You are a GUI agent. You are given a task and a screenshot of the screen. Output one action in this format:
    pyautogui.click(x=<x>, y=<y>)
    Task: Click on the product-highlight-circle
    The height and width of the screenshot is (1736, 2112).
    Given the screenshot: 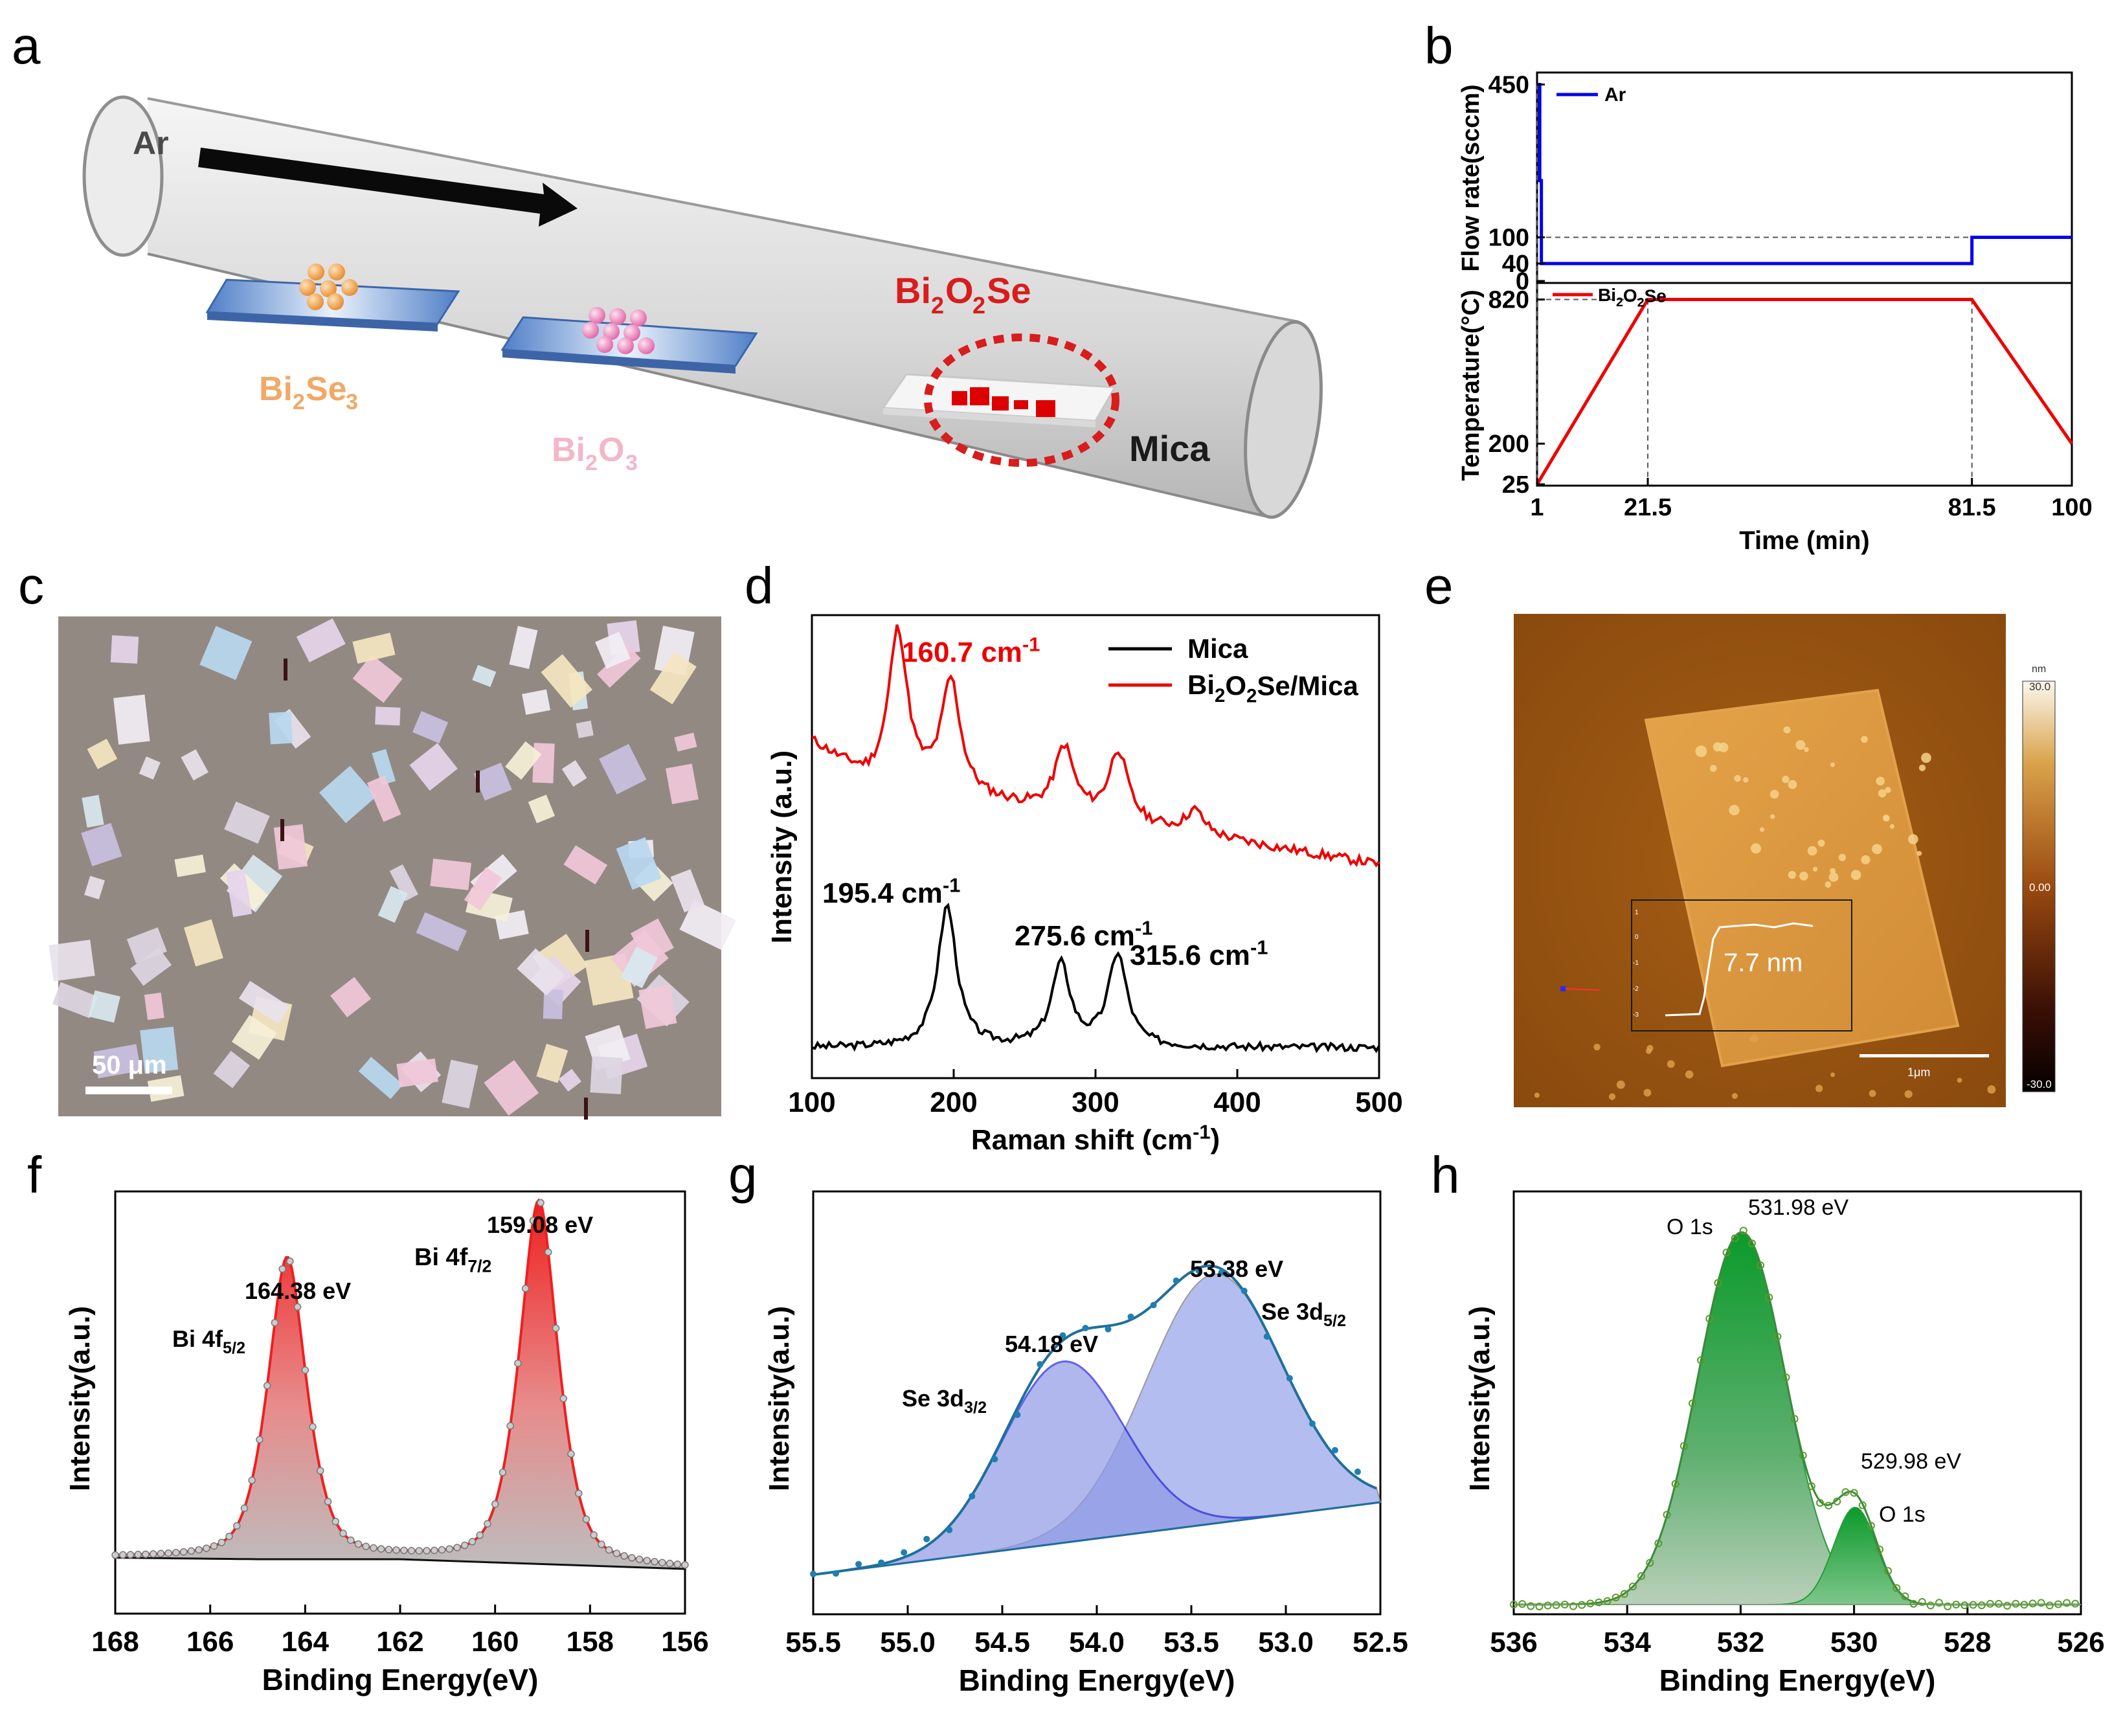 What is the action you would take?
    pyautogui.click(x=1021, y=400)
    